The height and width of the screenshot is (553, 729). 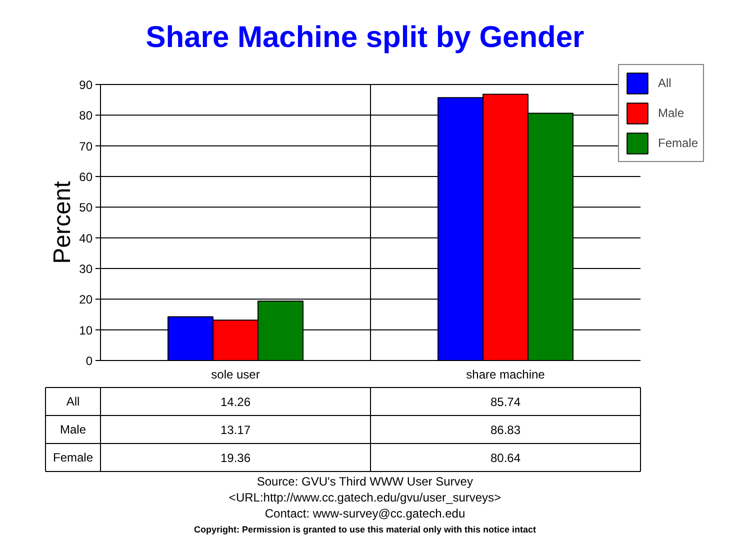 I want to click on y-tick-label: 50, so click(x=86, y=207).